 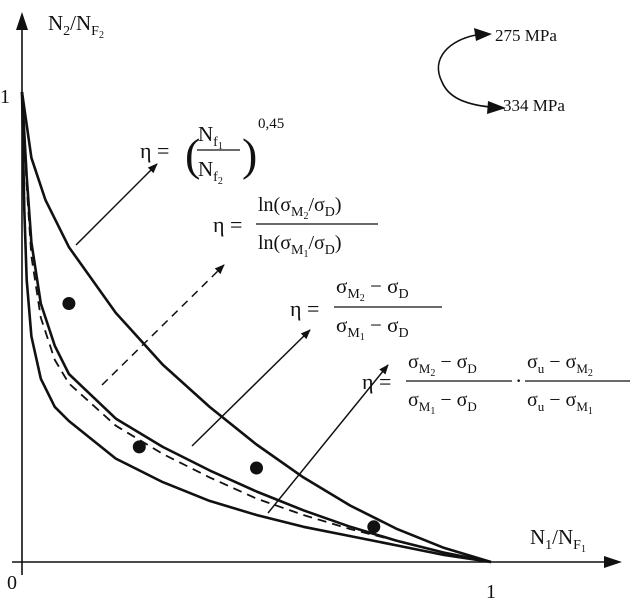 What do you see at coordinates (366, 308) in the screenshot?
I see `formula-3: η = σM2 − σD σM1 − σD` at bounding box center [366, 308].